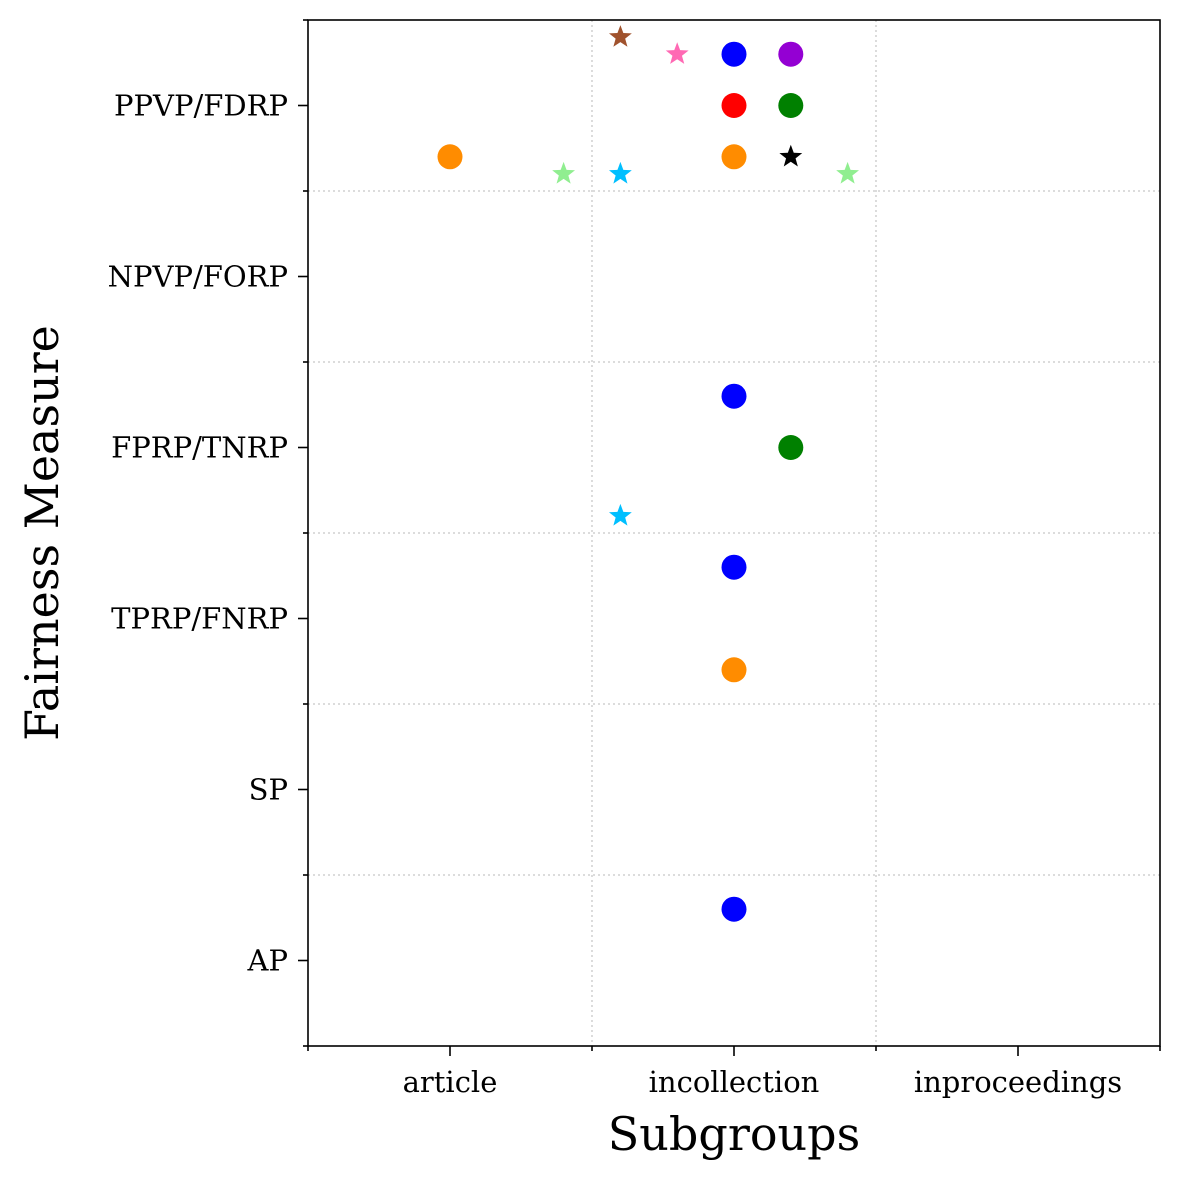 This screenshot has width=1179, height=1180. What do you see at coordinates (199, 448) in the screenshot?
I see `y-tick-label: FPRP/TNRP` at bounding box center [199, 448].